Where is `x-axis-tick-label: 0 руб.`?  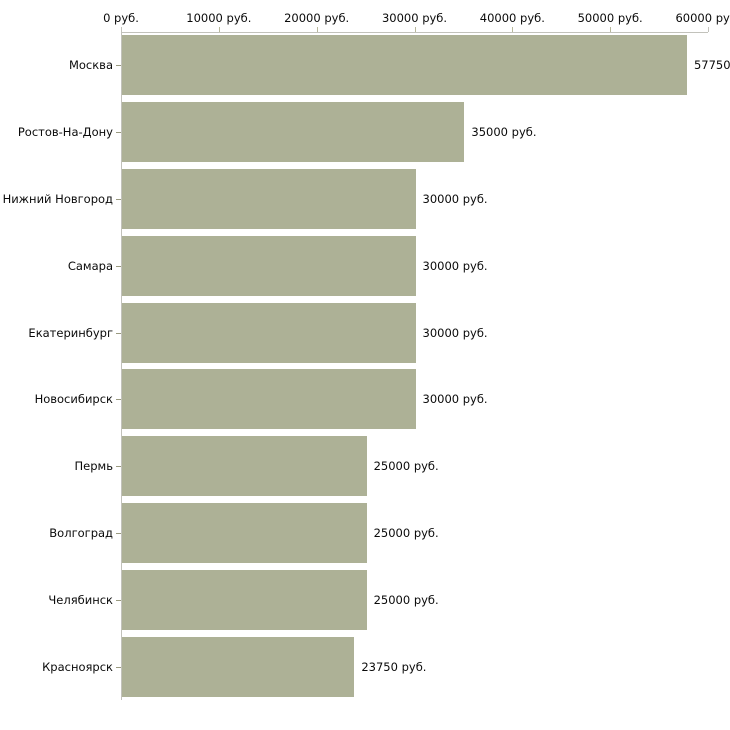
x-axis-tick-label: 0 руб. is located at coordinates (121, 18).